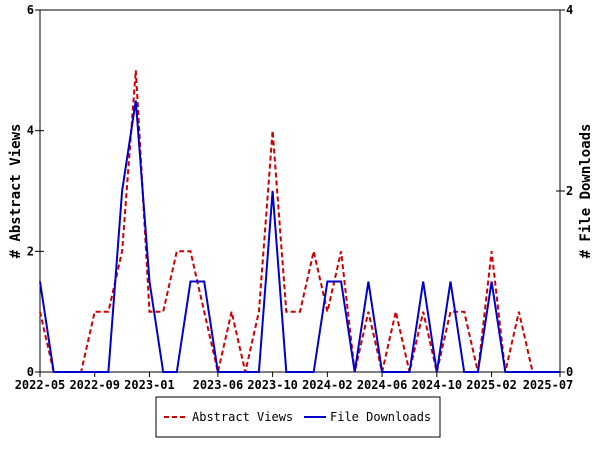  What do you see at coordinates (548, 385) in the screenshot?
I see `x-tick-label: 2025-07` at bounding box center [548, 385].